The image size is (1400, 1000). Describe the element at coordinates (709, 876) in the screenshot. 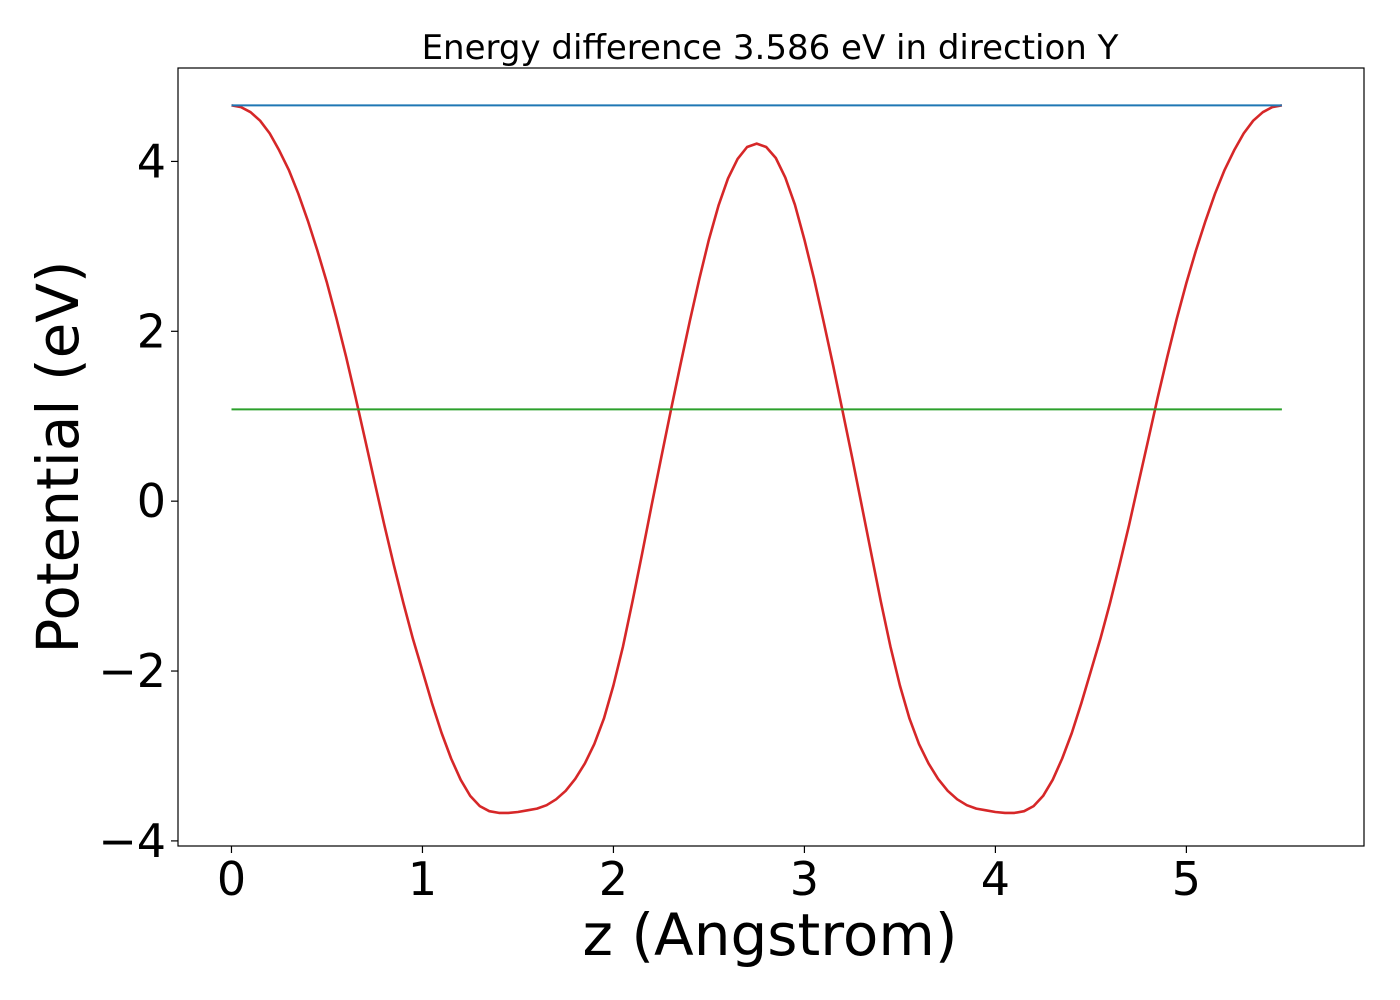

I see `x-axis: 0 1 2 3 4 5` at that location.